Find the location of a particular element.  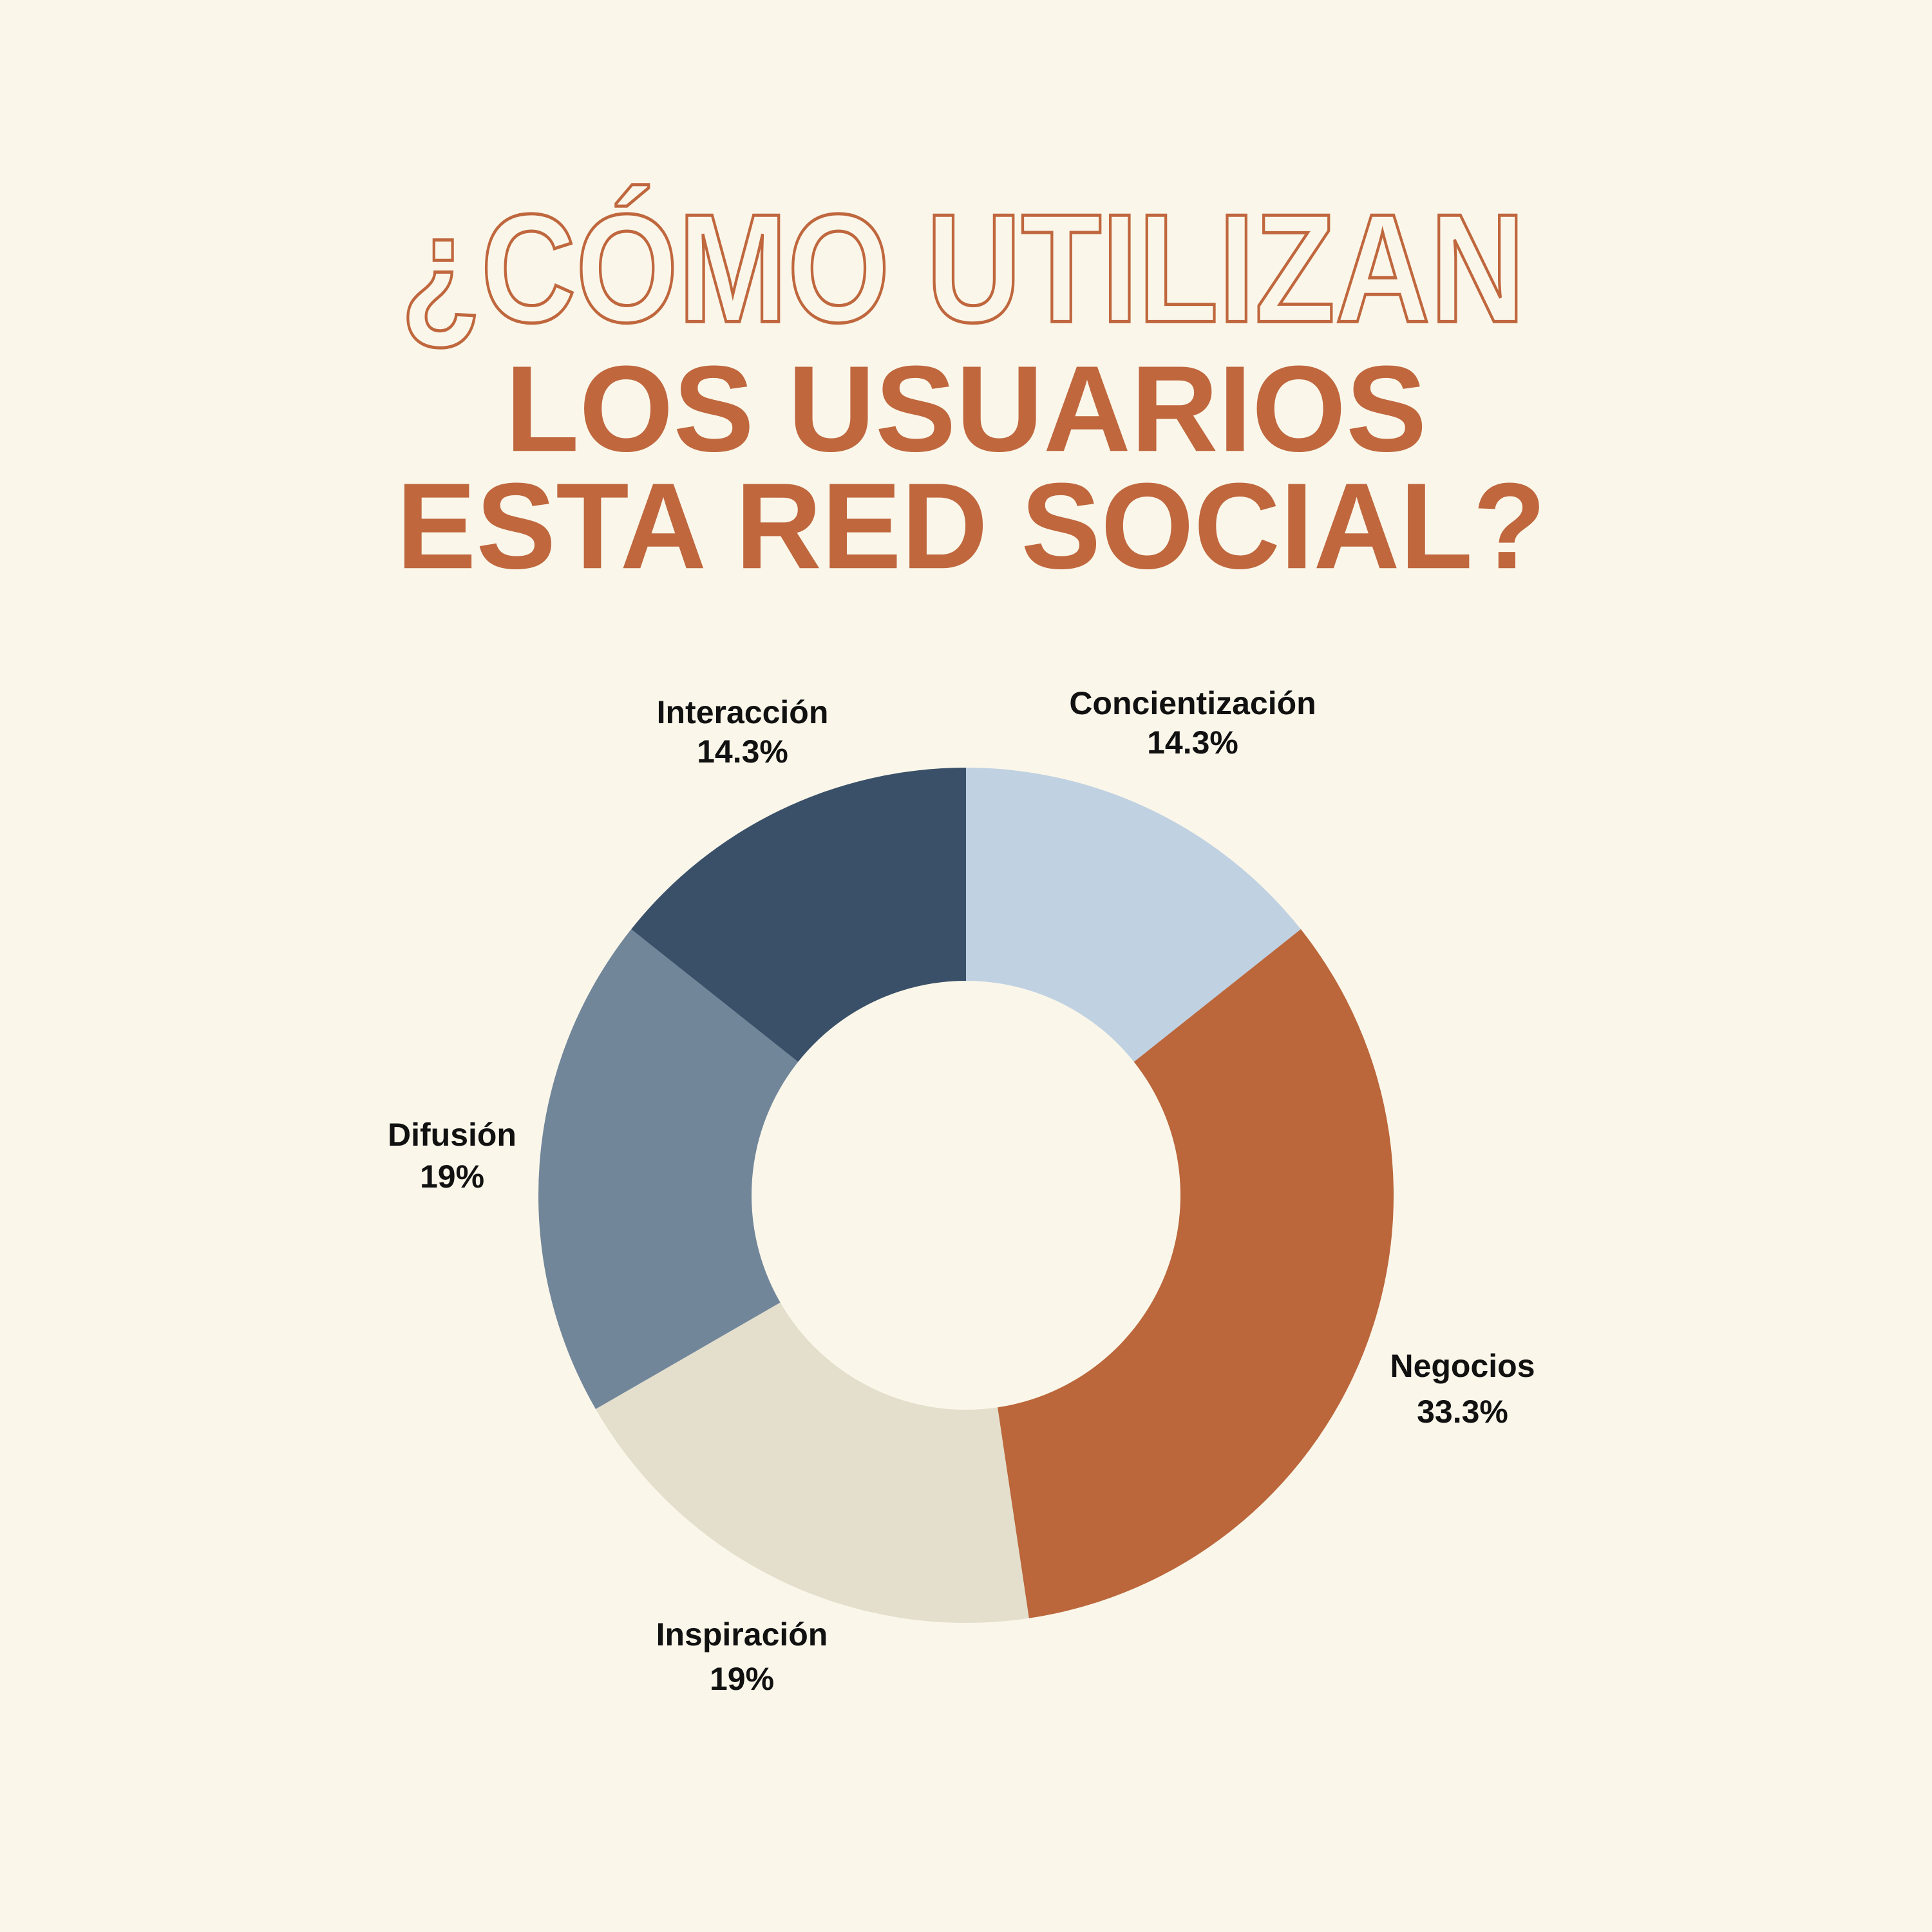

value-label: 33.3% is located at coordinates (1463, 1412).